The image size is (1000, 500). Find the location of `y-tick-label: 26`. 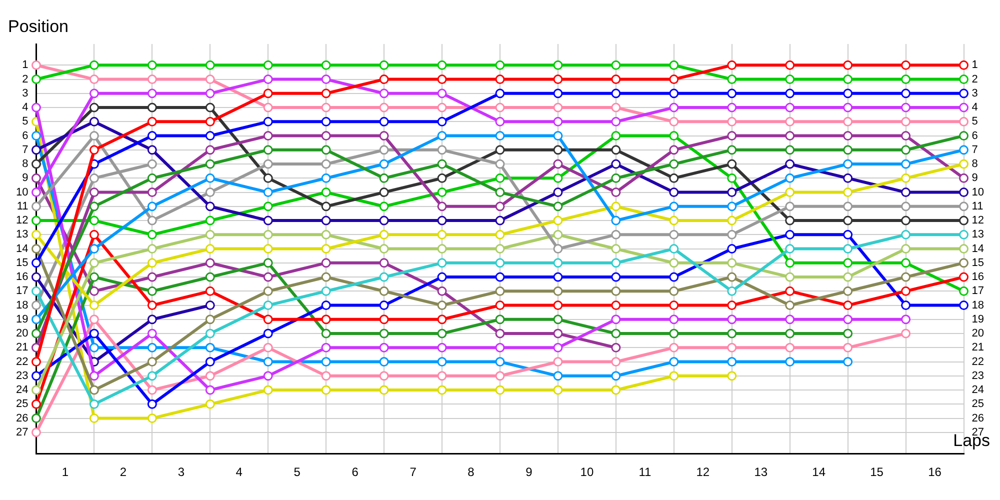

y-tick-label: 26 is located at coordinates (22, 418).